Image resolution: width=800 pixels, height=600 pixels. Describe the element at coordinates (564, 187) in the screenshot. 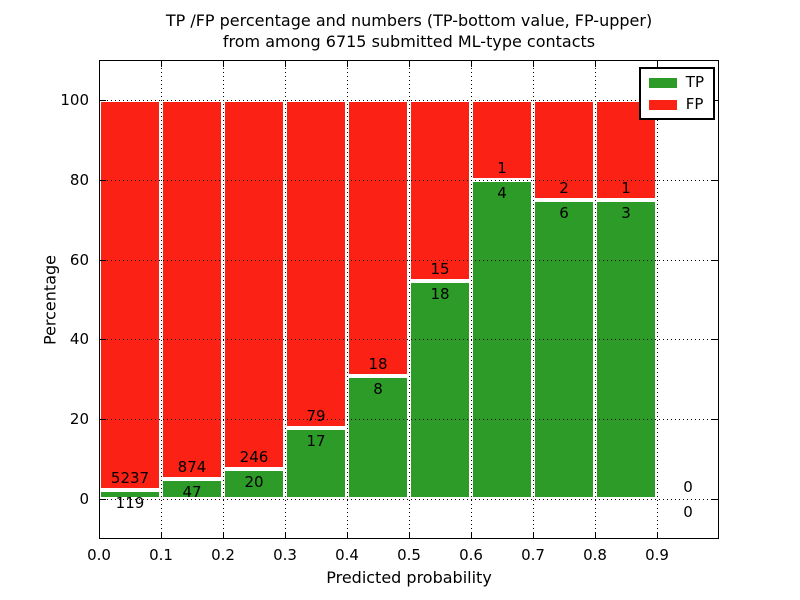

I see `fp-count-label: 2` at that location.